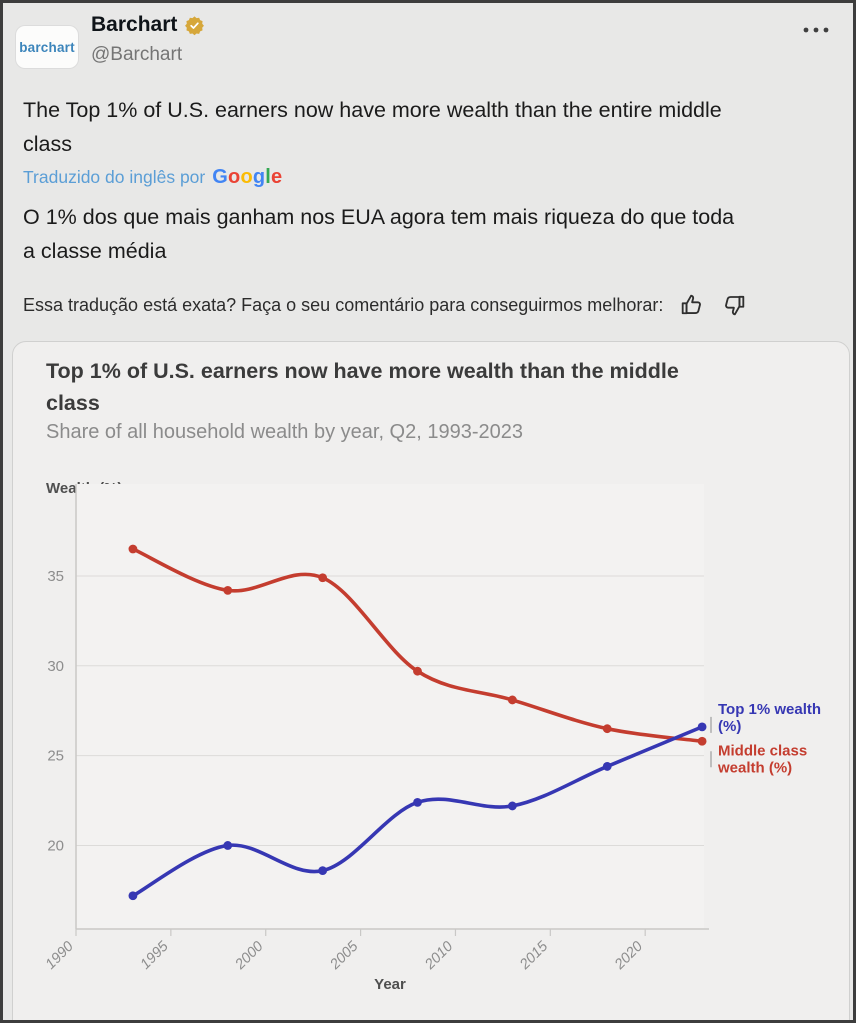 This screenshot has height=1023, width=856. What do you see at coordinates (194, 25) in the screenshot?
I see `verified-badge-icon` at bounding box center [194, 25].